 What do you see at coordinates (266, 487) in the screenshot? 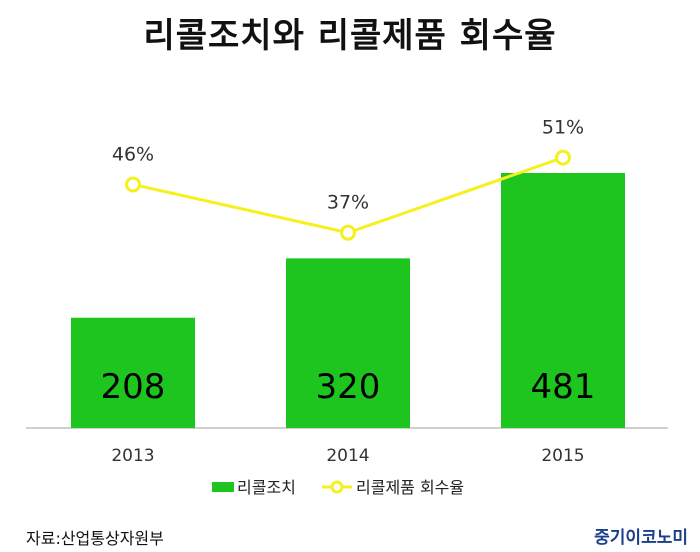
I see `legend-bar-label: 리콜조치` at bounding box center [266, 487].